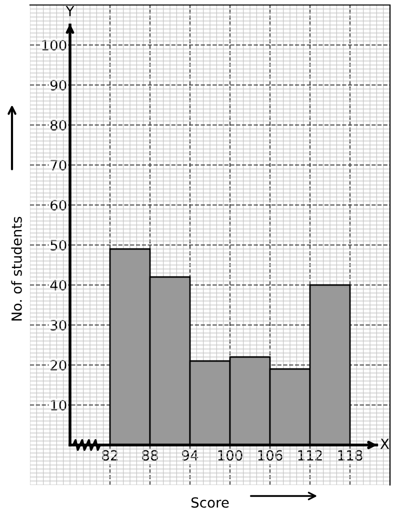 The width and height of the screenshot is (394, 510). Describe the element at coordinates (58, 125) in the screenshot. I see `y-tick-label: 80` at that location.